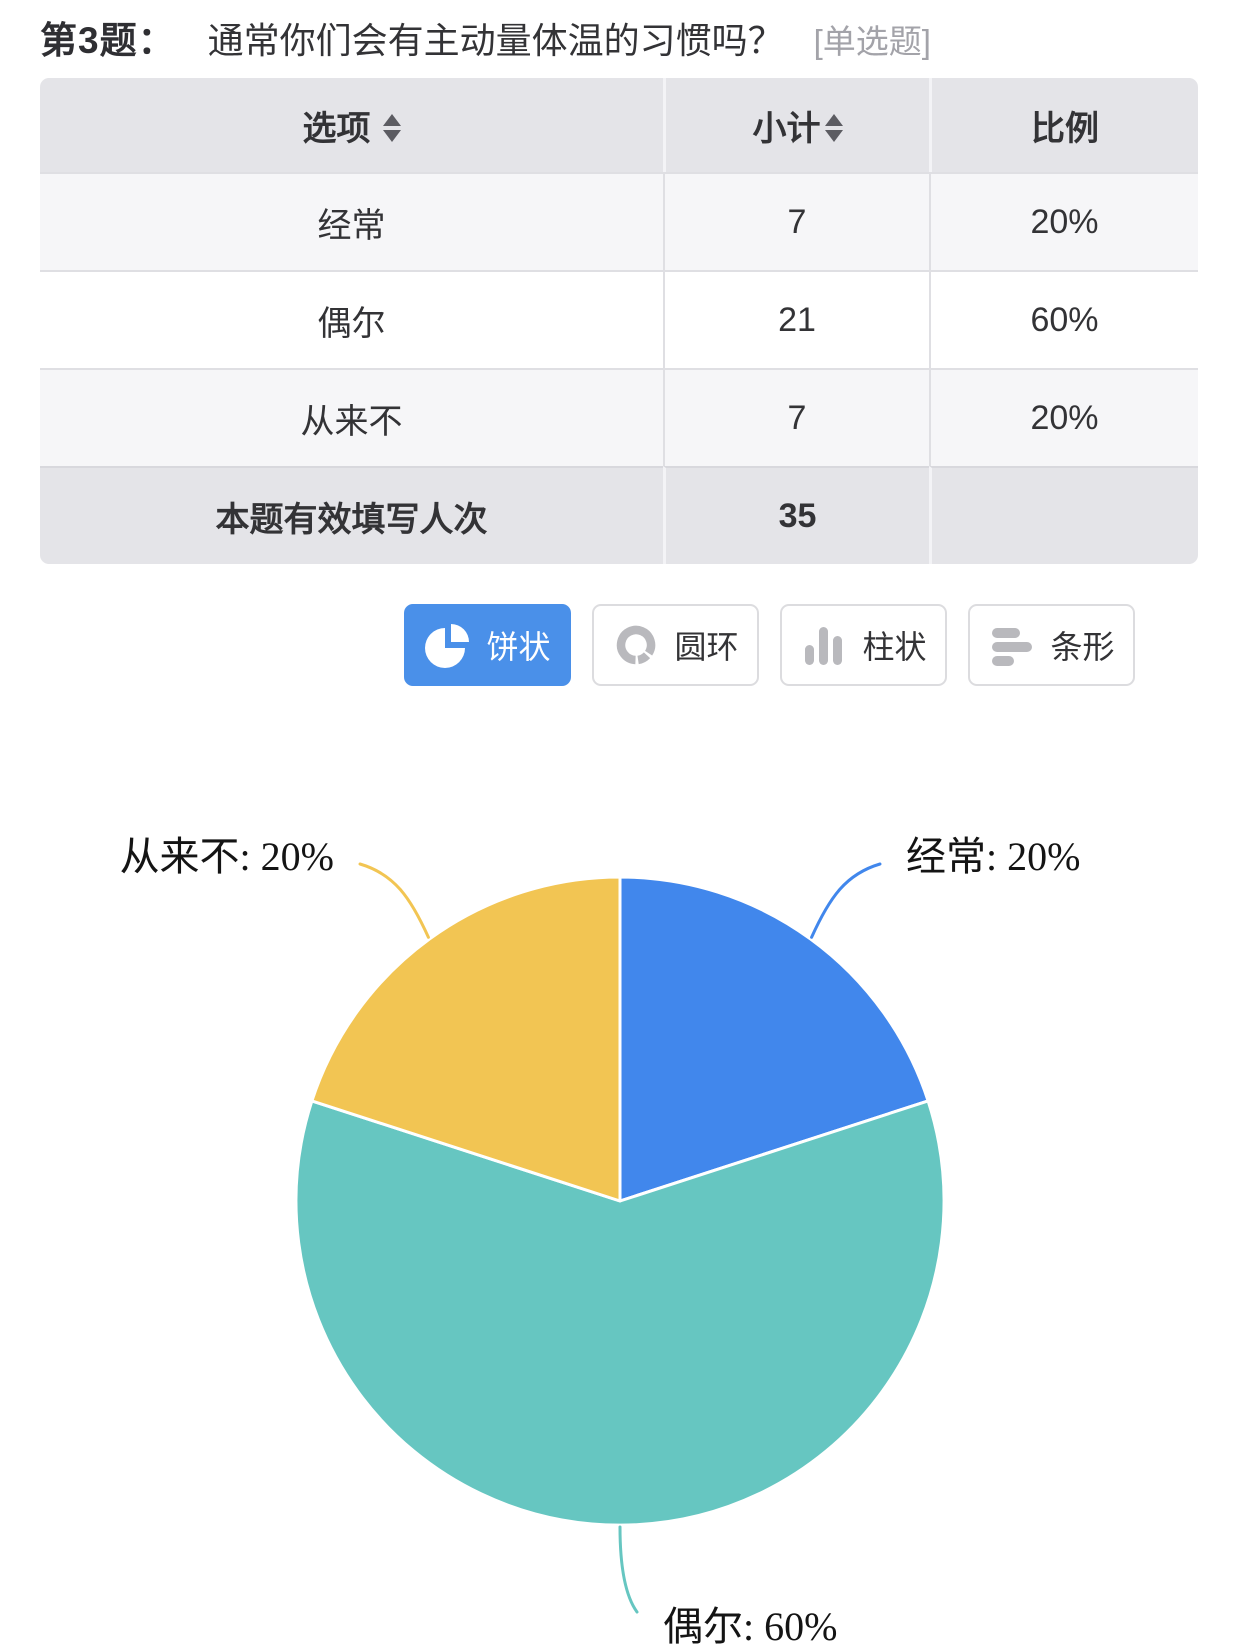 This screenshot has width=1238, height=1651. Describe the element at coordinates (796, 319) in the screenshot. I see `count-cell: 21` at that location.